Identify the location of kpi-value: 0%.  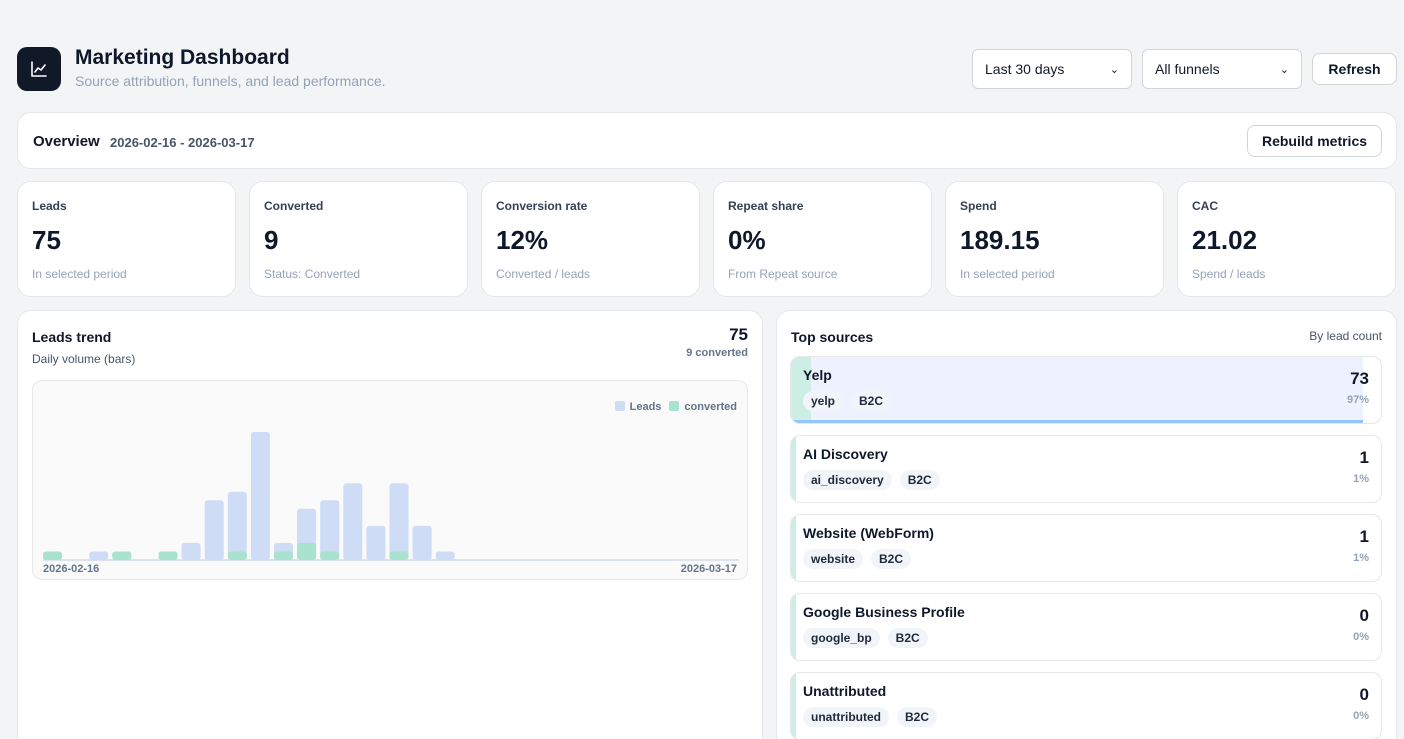
(747, 240).